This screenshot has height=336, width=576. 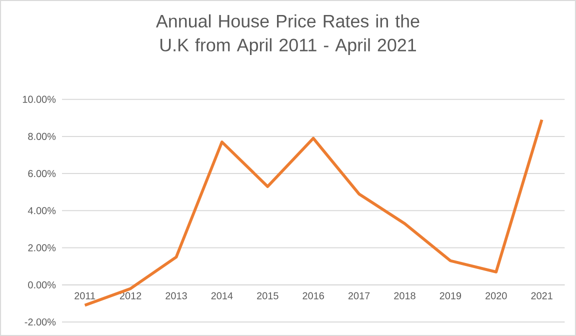 I want to click on y-tick-label: 10.00%, so click(x=39, y=99).